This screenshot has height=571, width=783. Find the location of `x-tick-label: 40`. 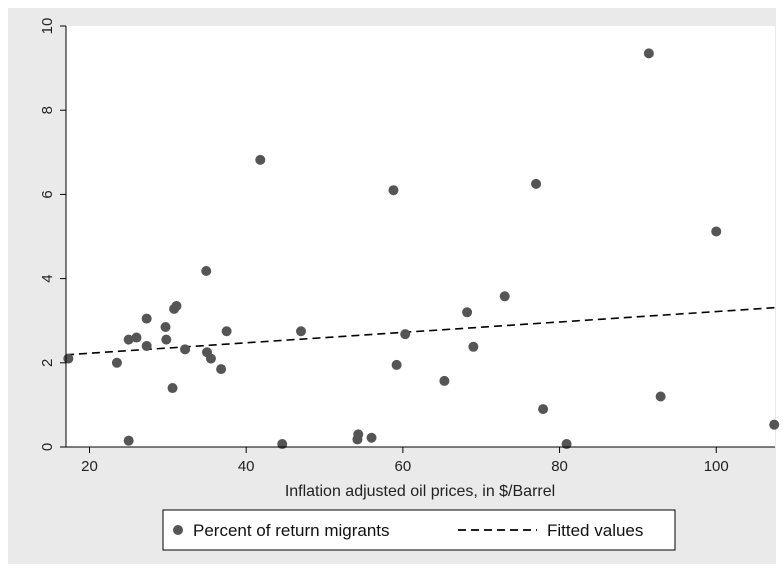

x-tick-label: 40 is located at coordinates (246, 466).